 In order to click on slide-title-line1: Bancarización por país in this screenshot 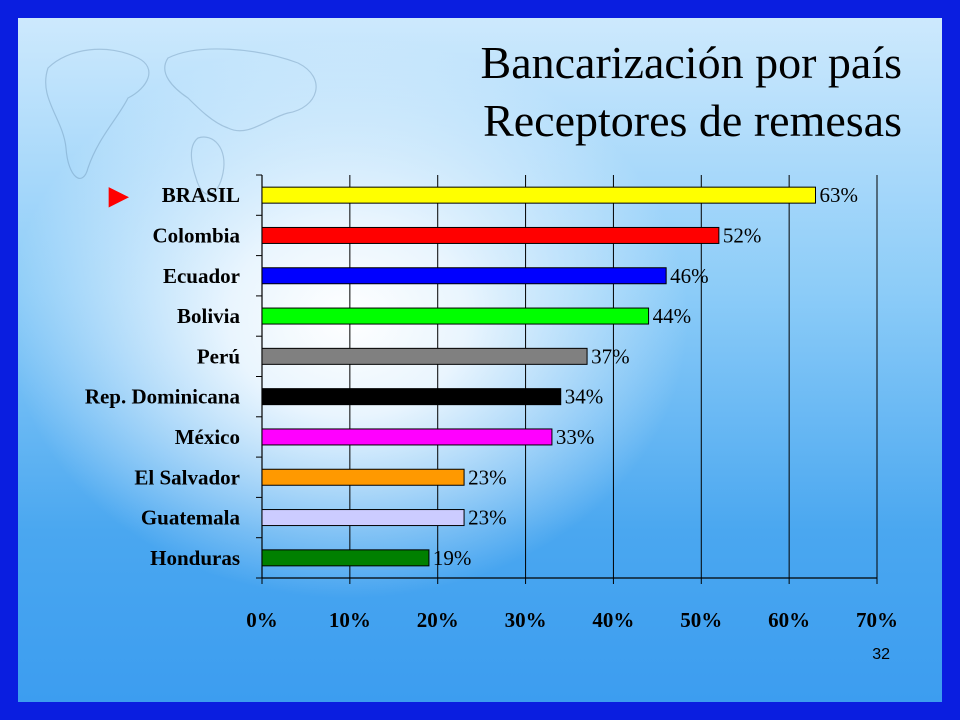, I will do `click(691, 62)`.